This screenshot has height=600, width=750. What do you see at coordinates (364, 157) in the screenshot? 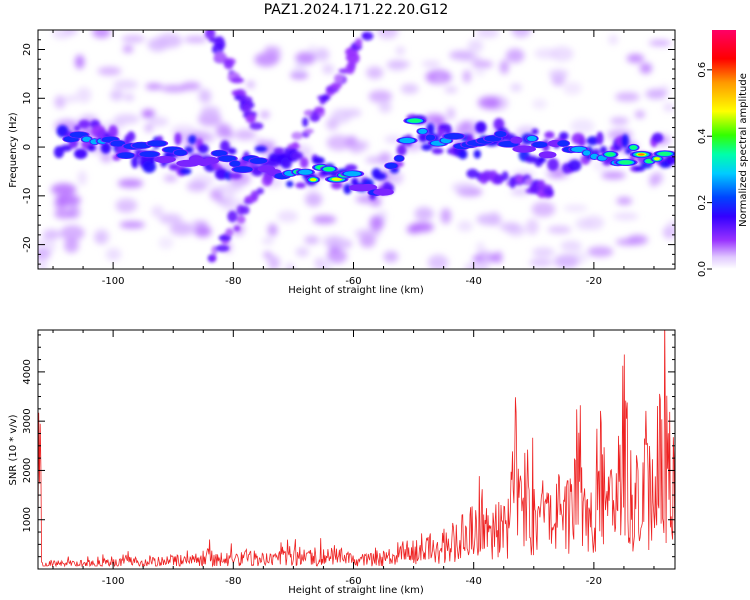
I see `heatmap-main-ridge` at bounding box center [364, 157].